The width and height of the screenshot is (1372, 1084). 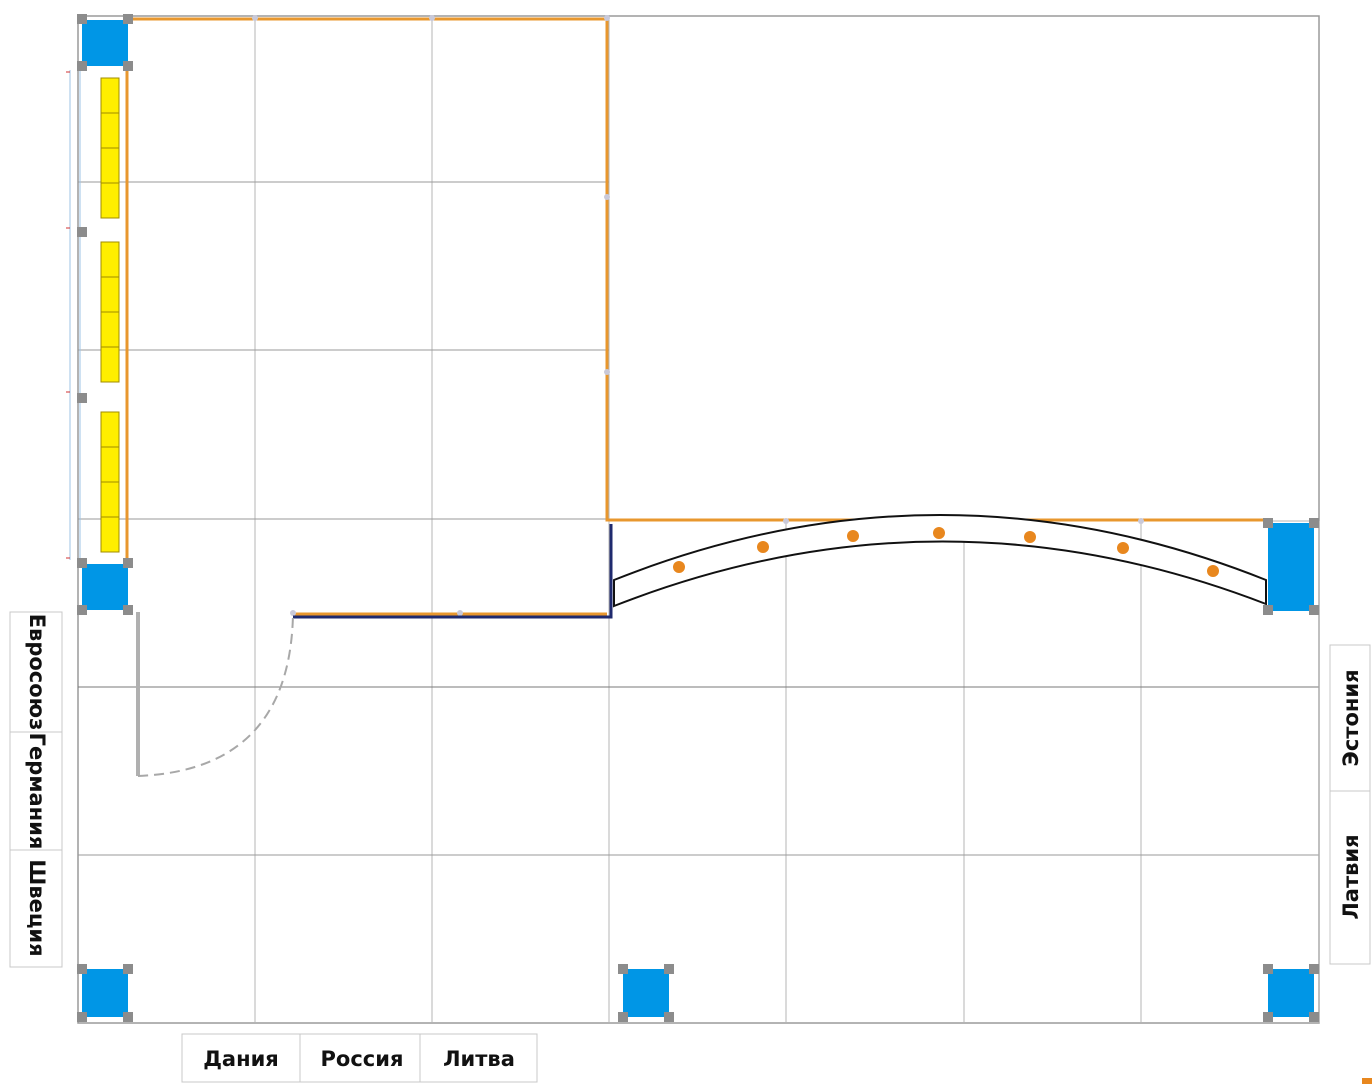 What do you see at coordinates (479, 1059) in the screenshot?
I see `label-bottom-lithuania: Литва` at bounding box center [479, 1059].